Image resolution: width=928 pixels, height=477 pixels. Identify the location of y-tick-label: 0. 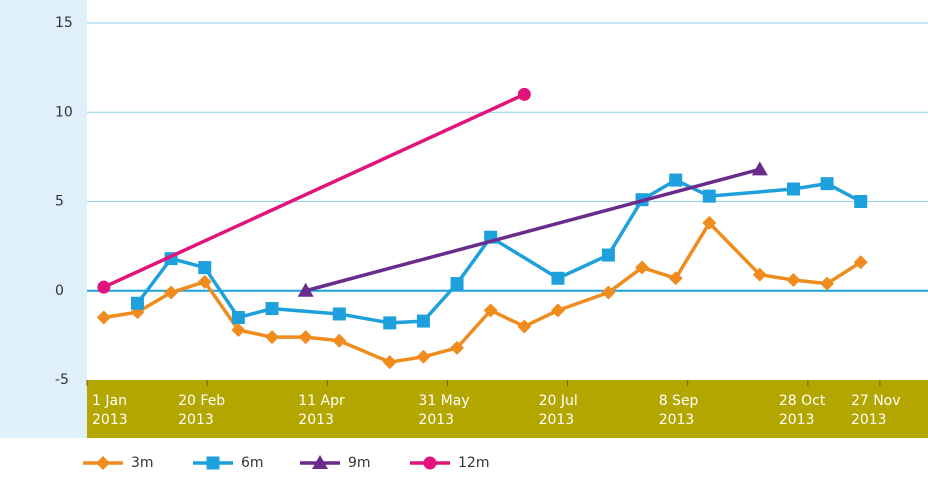
(59, 291).